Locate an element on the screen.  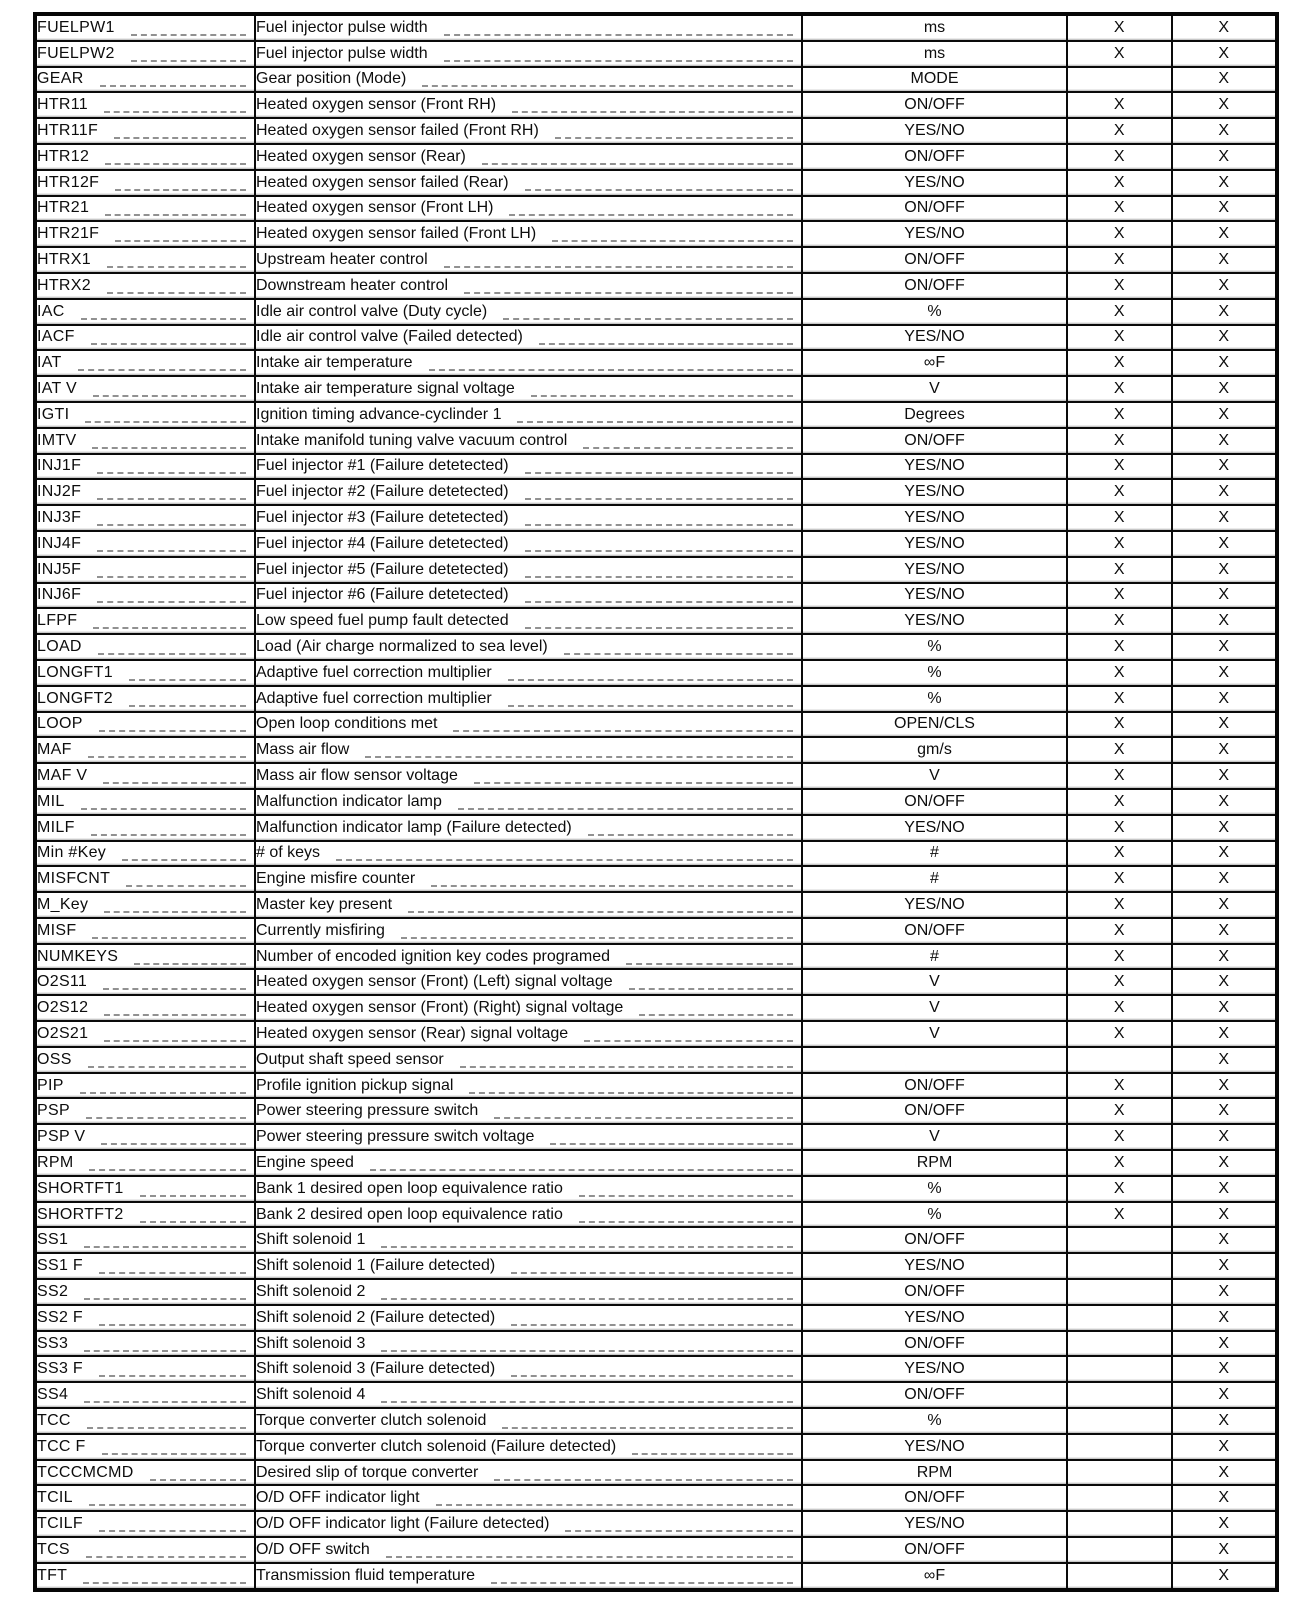
description-cell: Adaptive fuel correction multiplier is located at coordinates (528, 672).